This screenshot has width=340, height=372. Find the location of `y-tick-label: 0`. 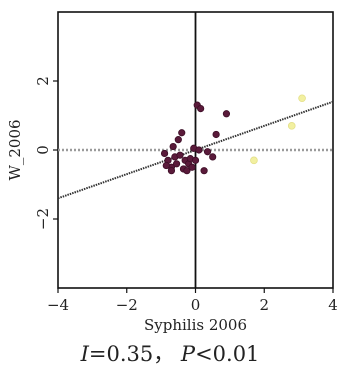

y-tick-label: 0 is located at coordinates (43, 150).